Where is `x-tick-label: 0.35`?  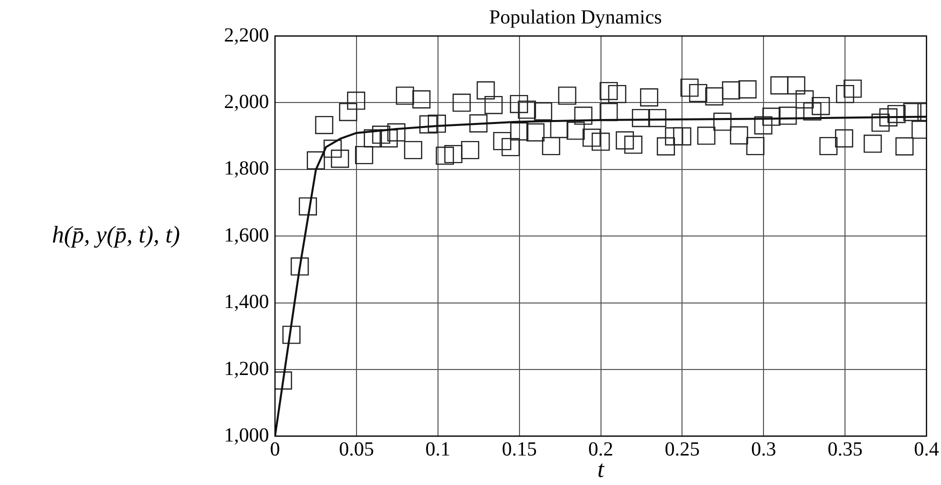 x-tick-label: 0.35 is located at coordinates (845, 449).